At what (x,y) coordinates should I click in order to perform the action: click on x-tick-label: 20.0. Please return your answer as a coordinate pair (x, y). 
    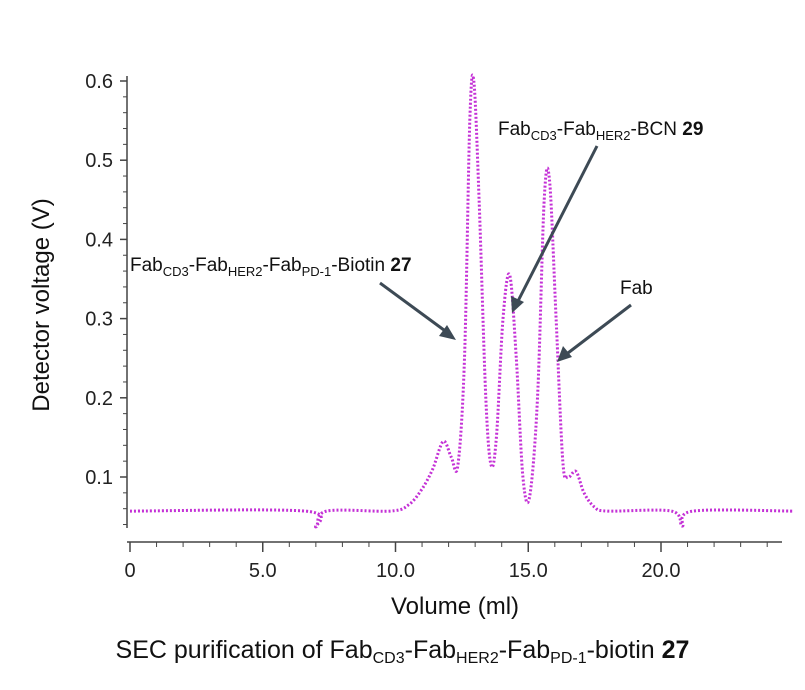
    Looking at the image, I should click on (661, 571).